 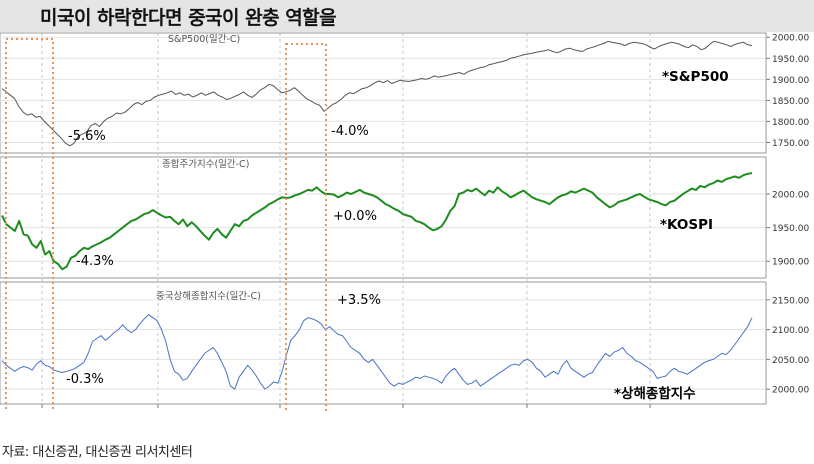 I want to click on change-label: +3.5%, so click(x=359, y=300).